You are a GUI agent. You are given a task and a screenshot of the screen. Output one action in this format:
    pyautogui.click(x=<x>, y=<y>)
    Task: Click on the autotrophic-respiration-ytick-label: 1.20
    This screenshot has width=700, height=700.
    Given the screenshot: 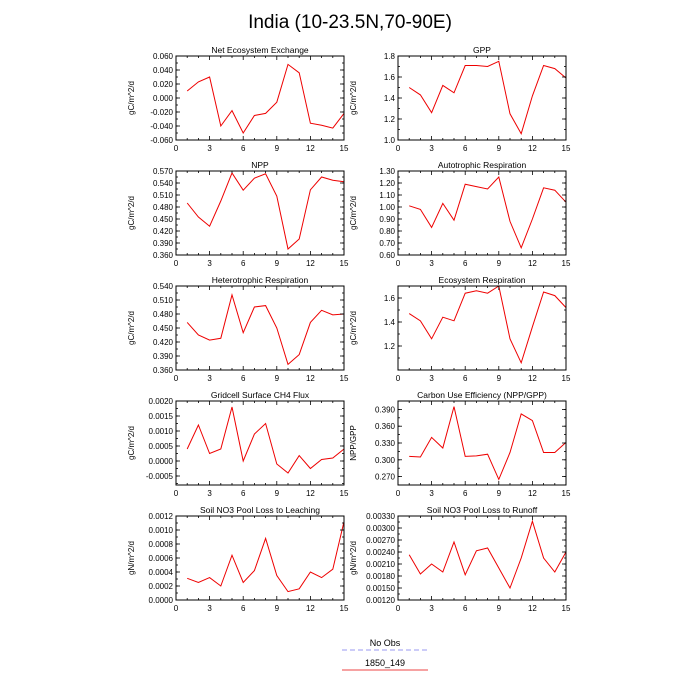 What is the action you would take?
    pyautogui.click(x=387, y=183)
    